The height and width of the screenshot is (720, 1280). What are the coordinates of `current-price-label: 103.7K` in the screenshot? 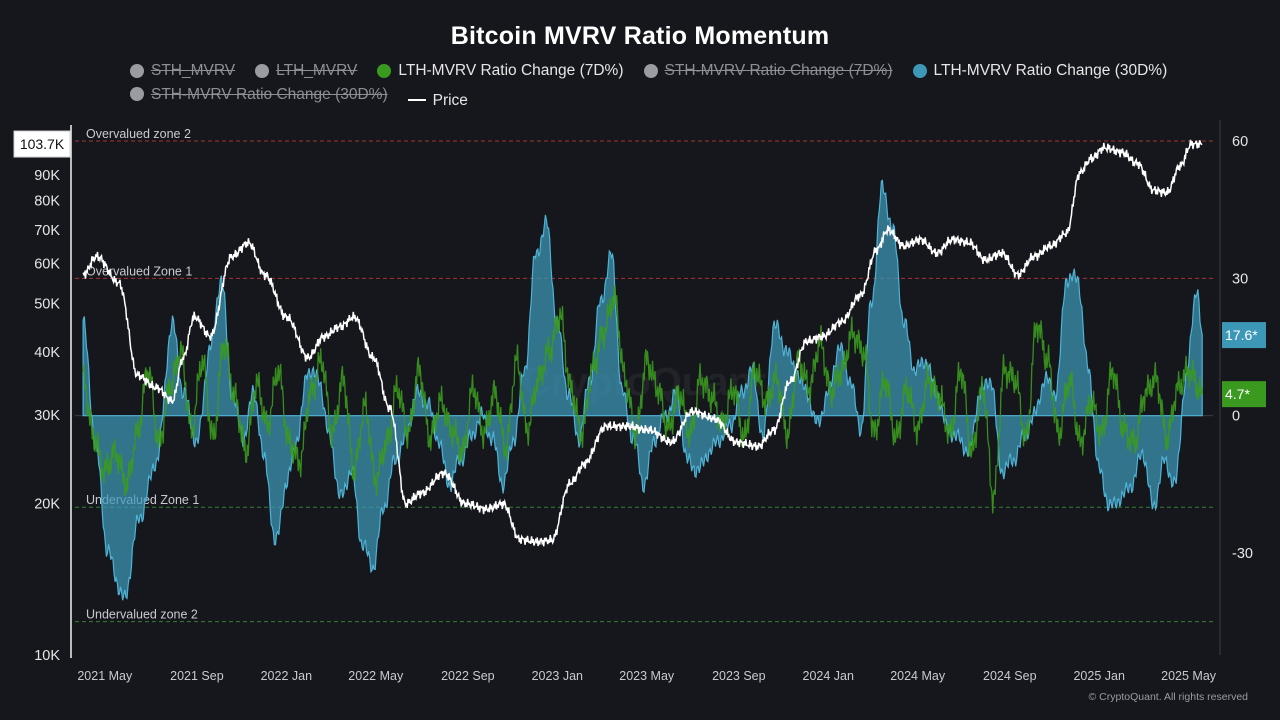 It's located at (42, 144).